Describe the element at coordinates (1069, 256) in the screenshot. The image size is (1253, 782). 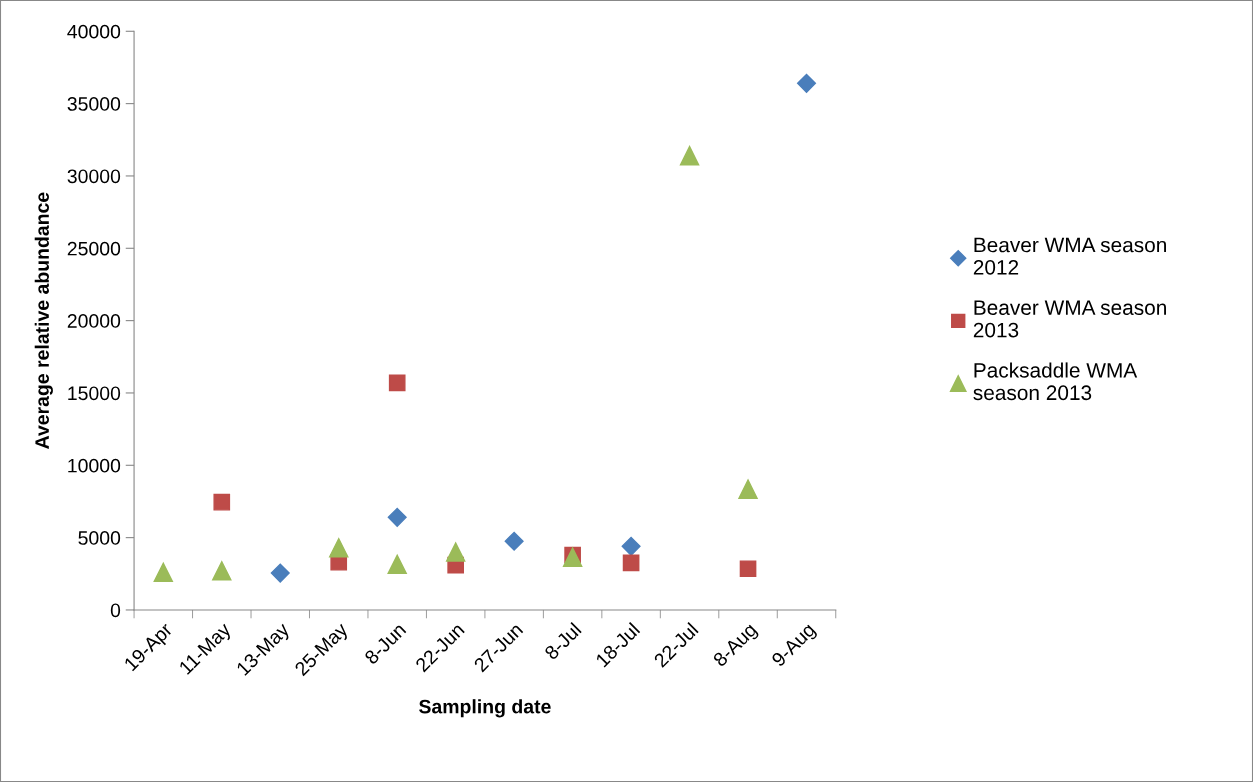
I see `legend-label: Beaver WMA season 2012` at that location.